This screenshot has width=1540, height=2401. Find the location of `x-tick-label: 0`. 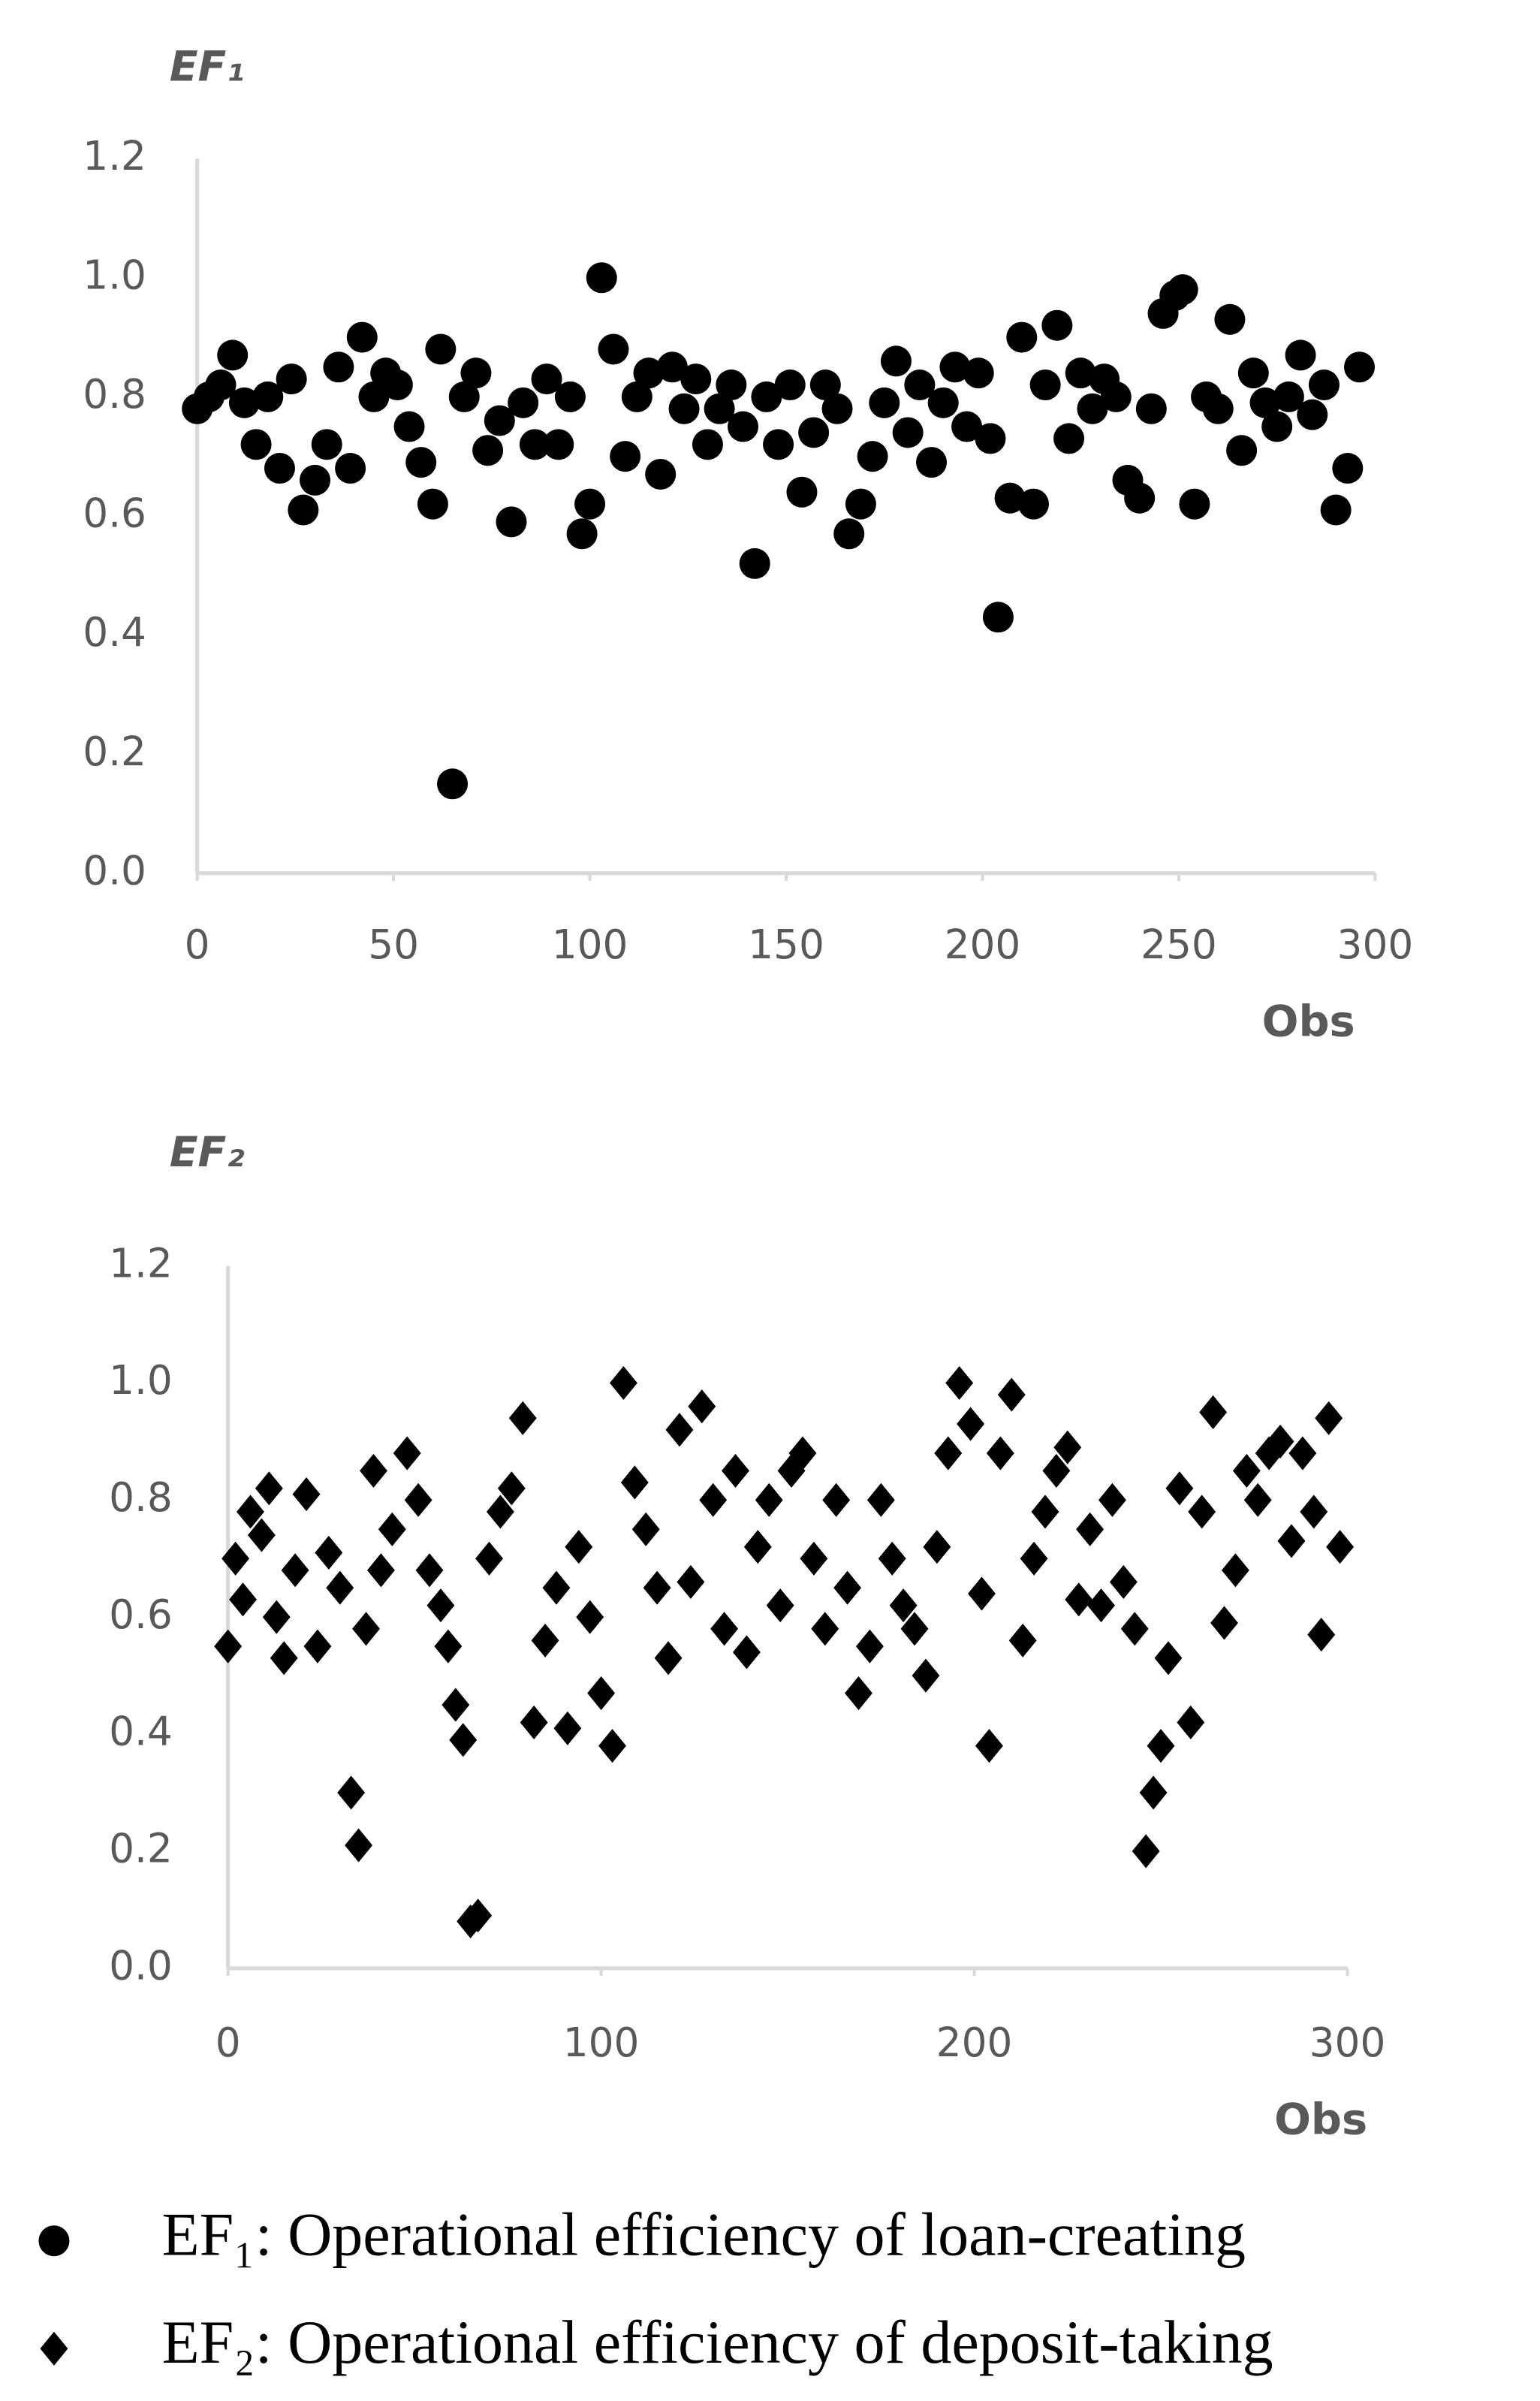

x-tick-label: 0 is located at coordinates (228, 2042).